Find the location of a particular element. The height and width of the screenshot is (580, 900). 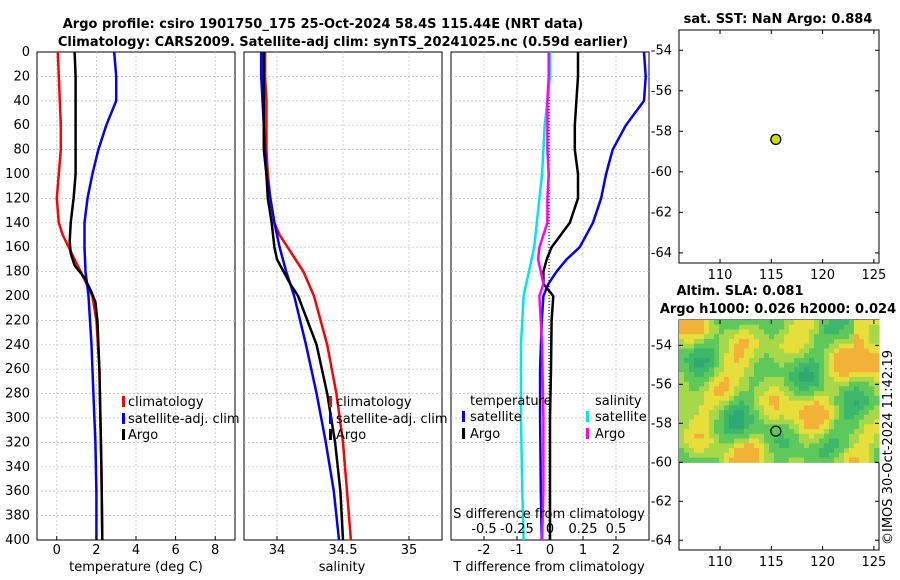

series-line-climatology is located at coordinates (308, 296).